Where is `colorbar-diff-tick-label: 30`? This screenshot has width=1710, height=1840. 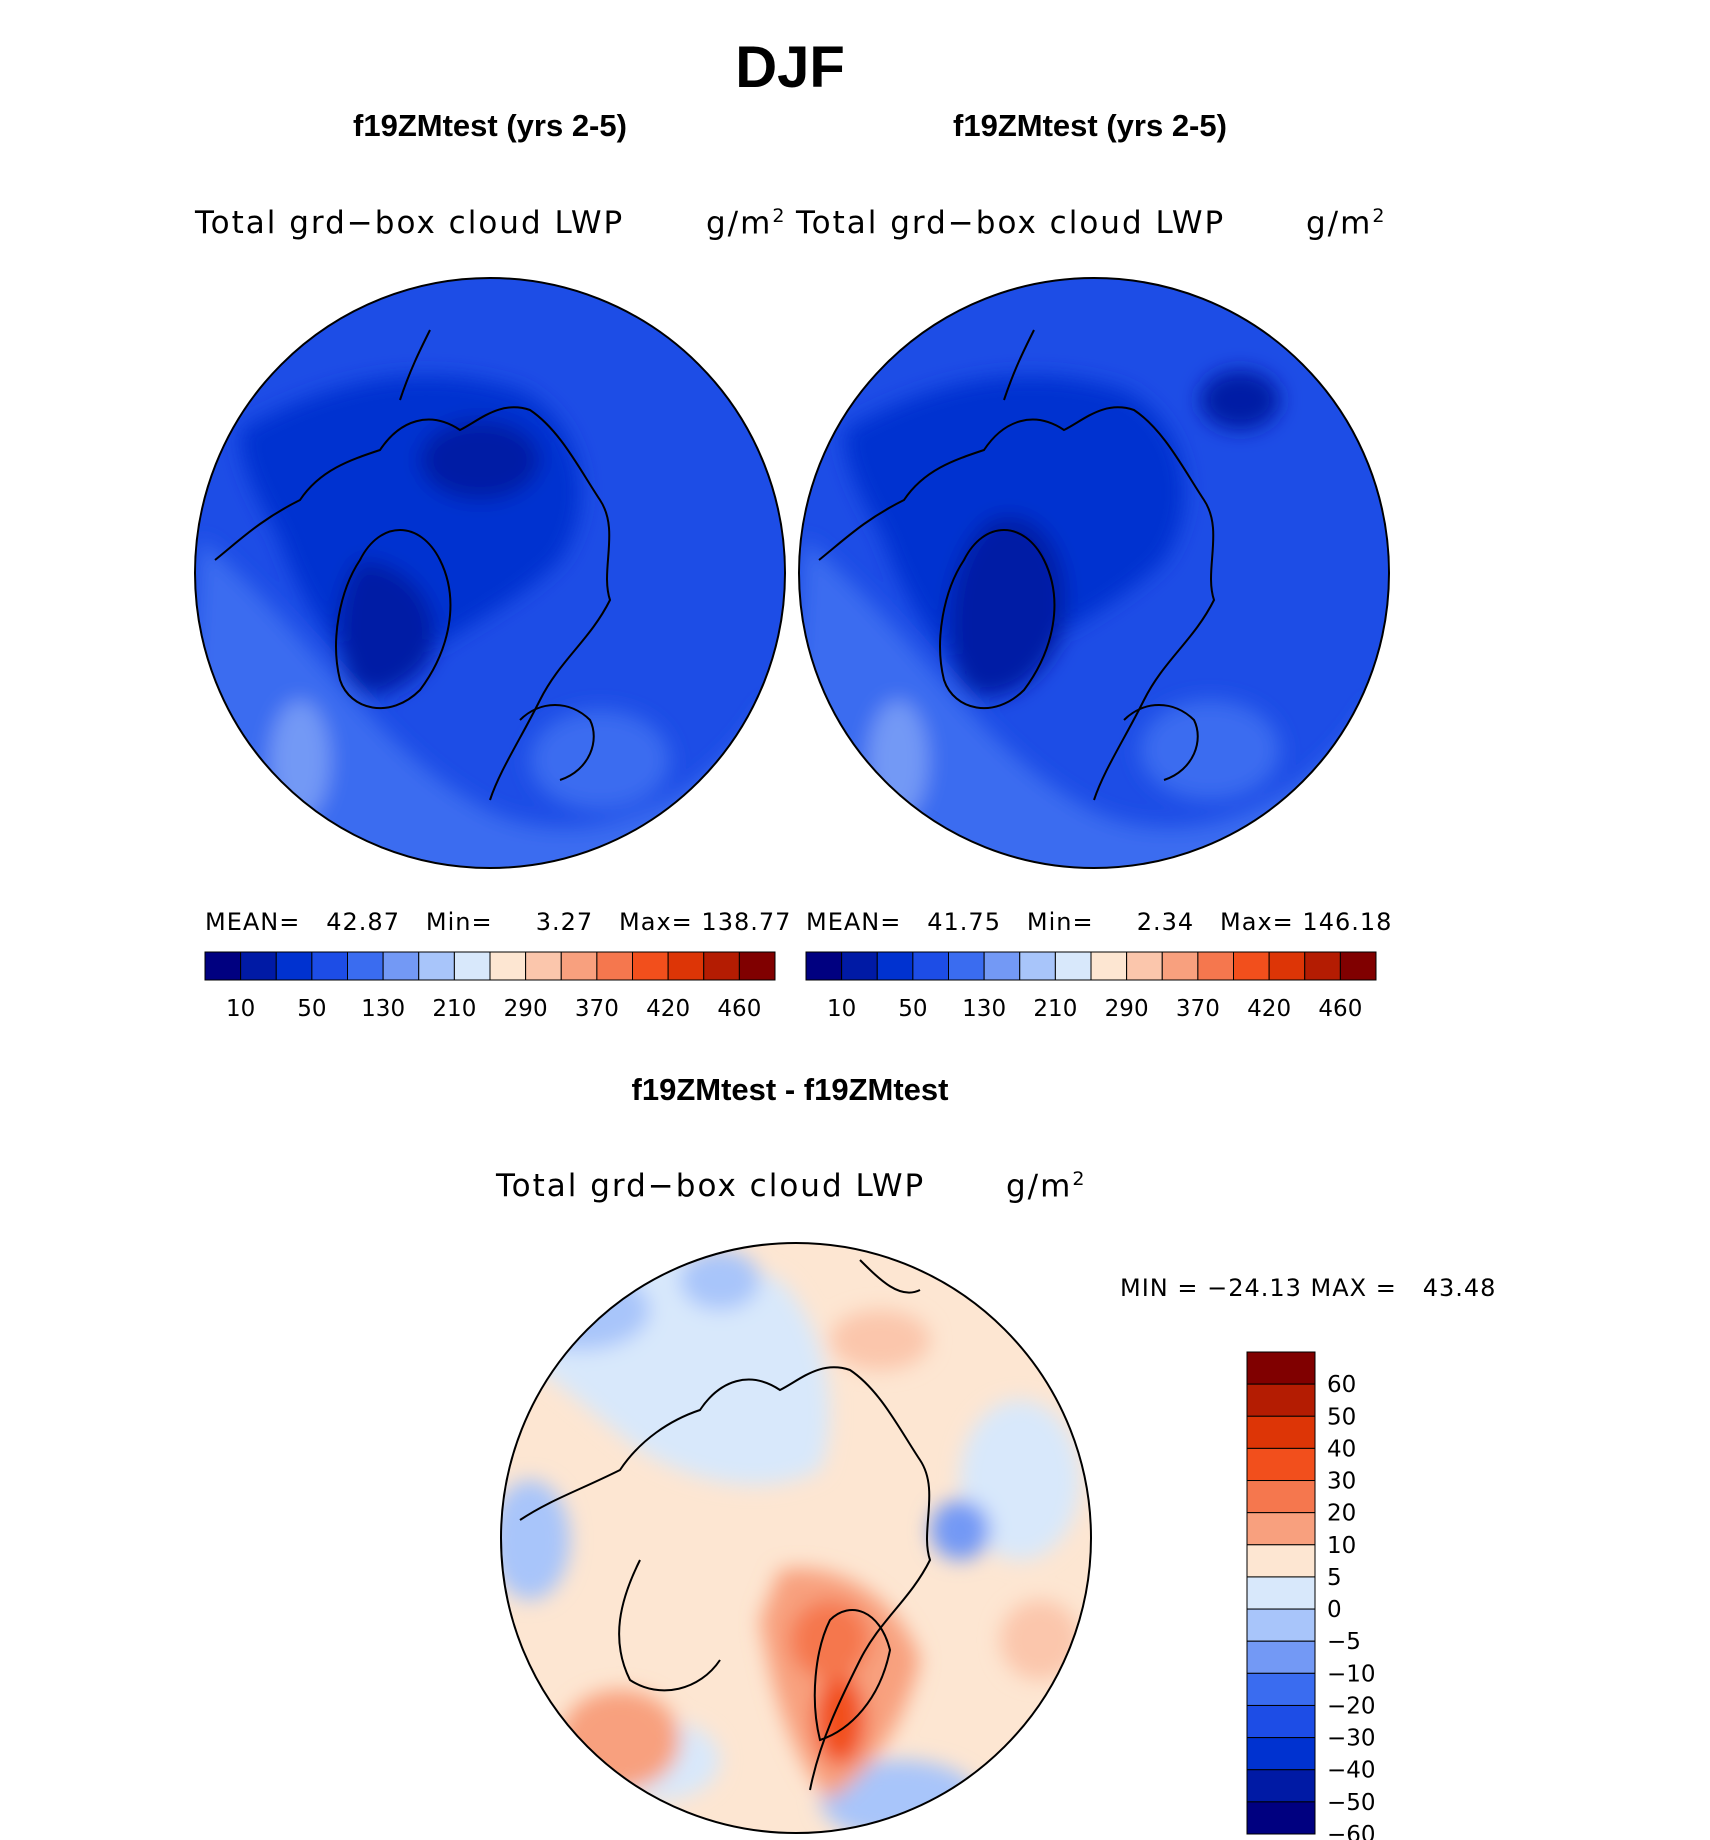
colorbar-diff-tick-label: 30 is located at coordinates (1341, 1482).